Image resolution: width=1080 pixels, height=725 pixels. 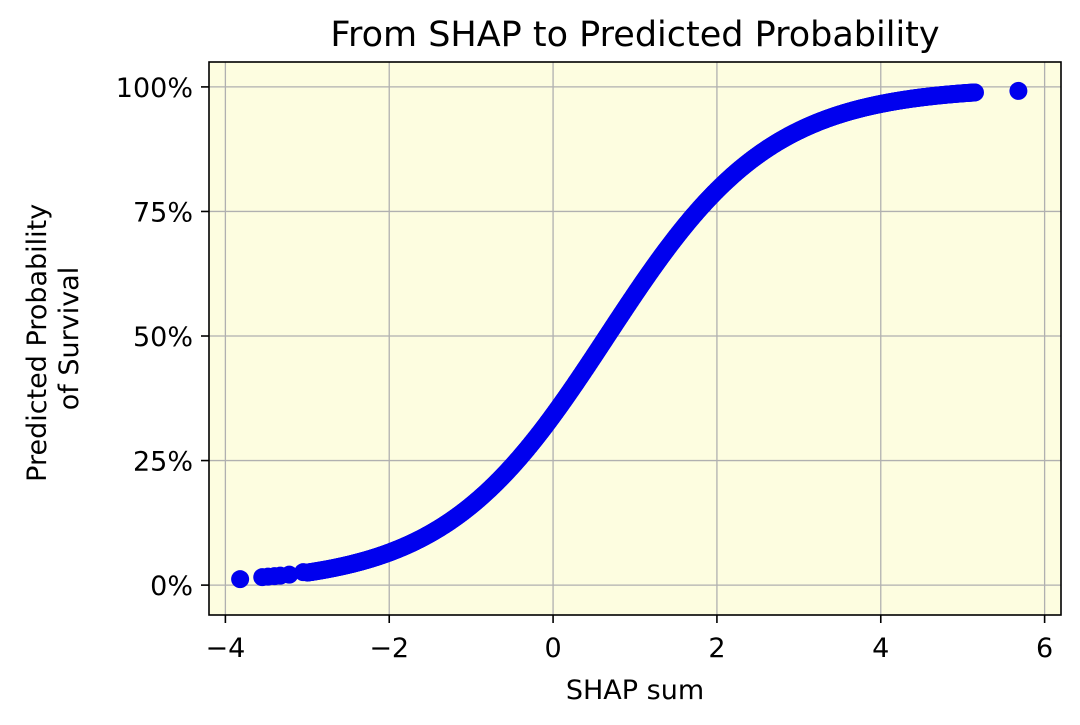 I want to click on y-axis-label: Predicted Probability of Survival, so click(x=53, y=338).